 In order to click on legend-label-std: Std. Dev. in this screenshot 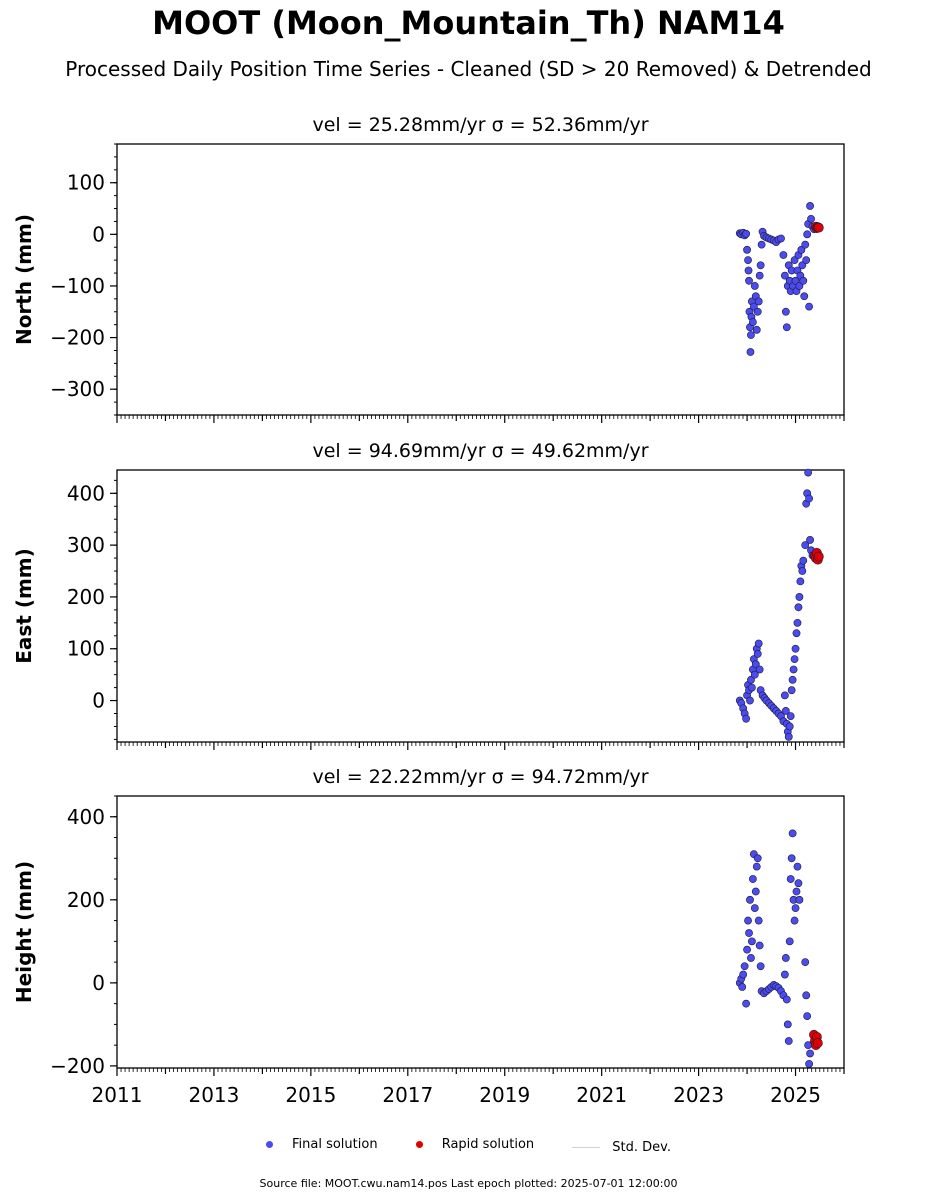, I will do `click(641, 1147)`.